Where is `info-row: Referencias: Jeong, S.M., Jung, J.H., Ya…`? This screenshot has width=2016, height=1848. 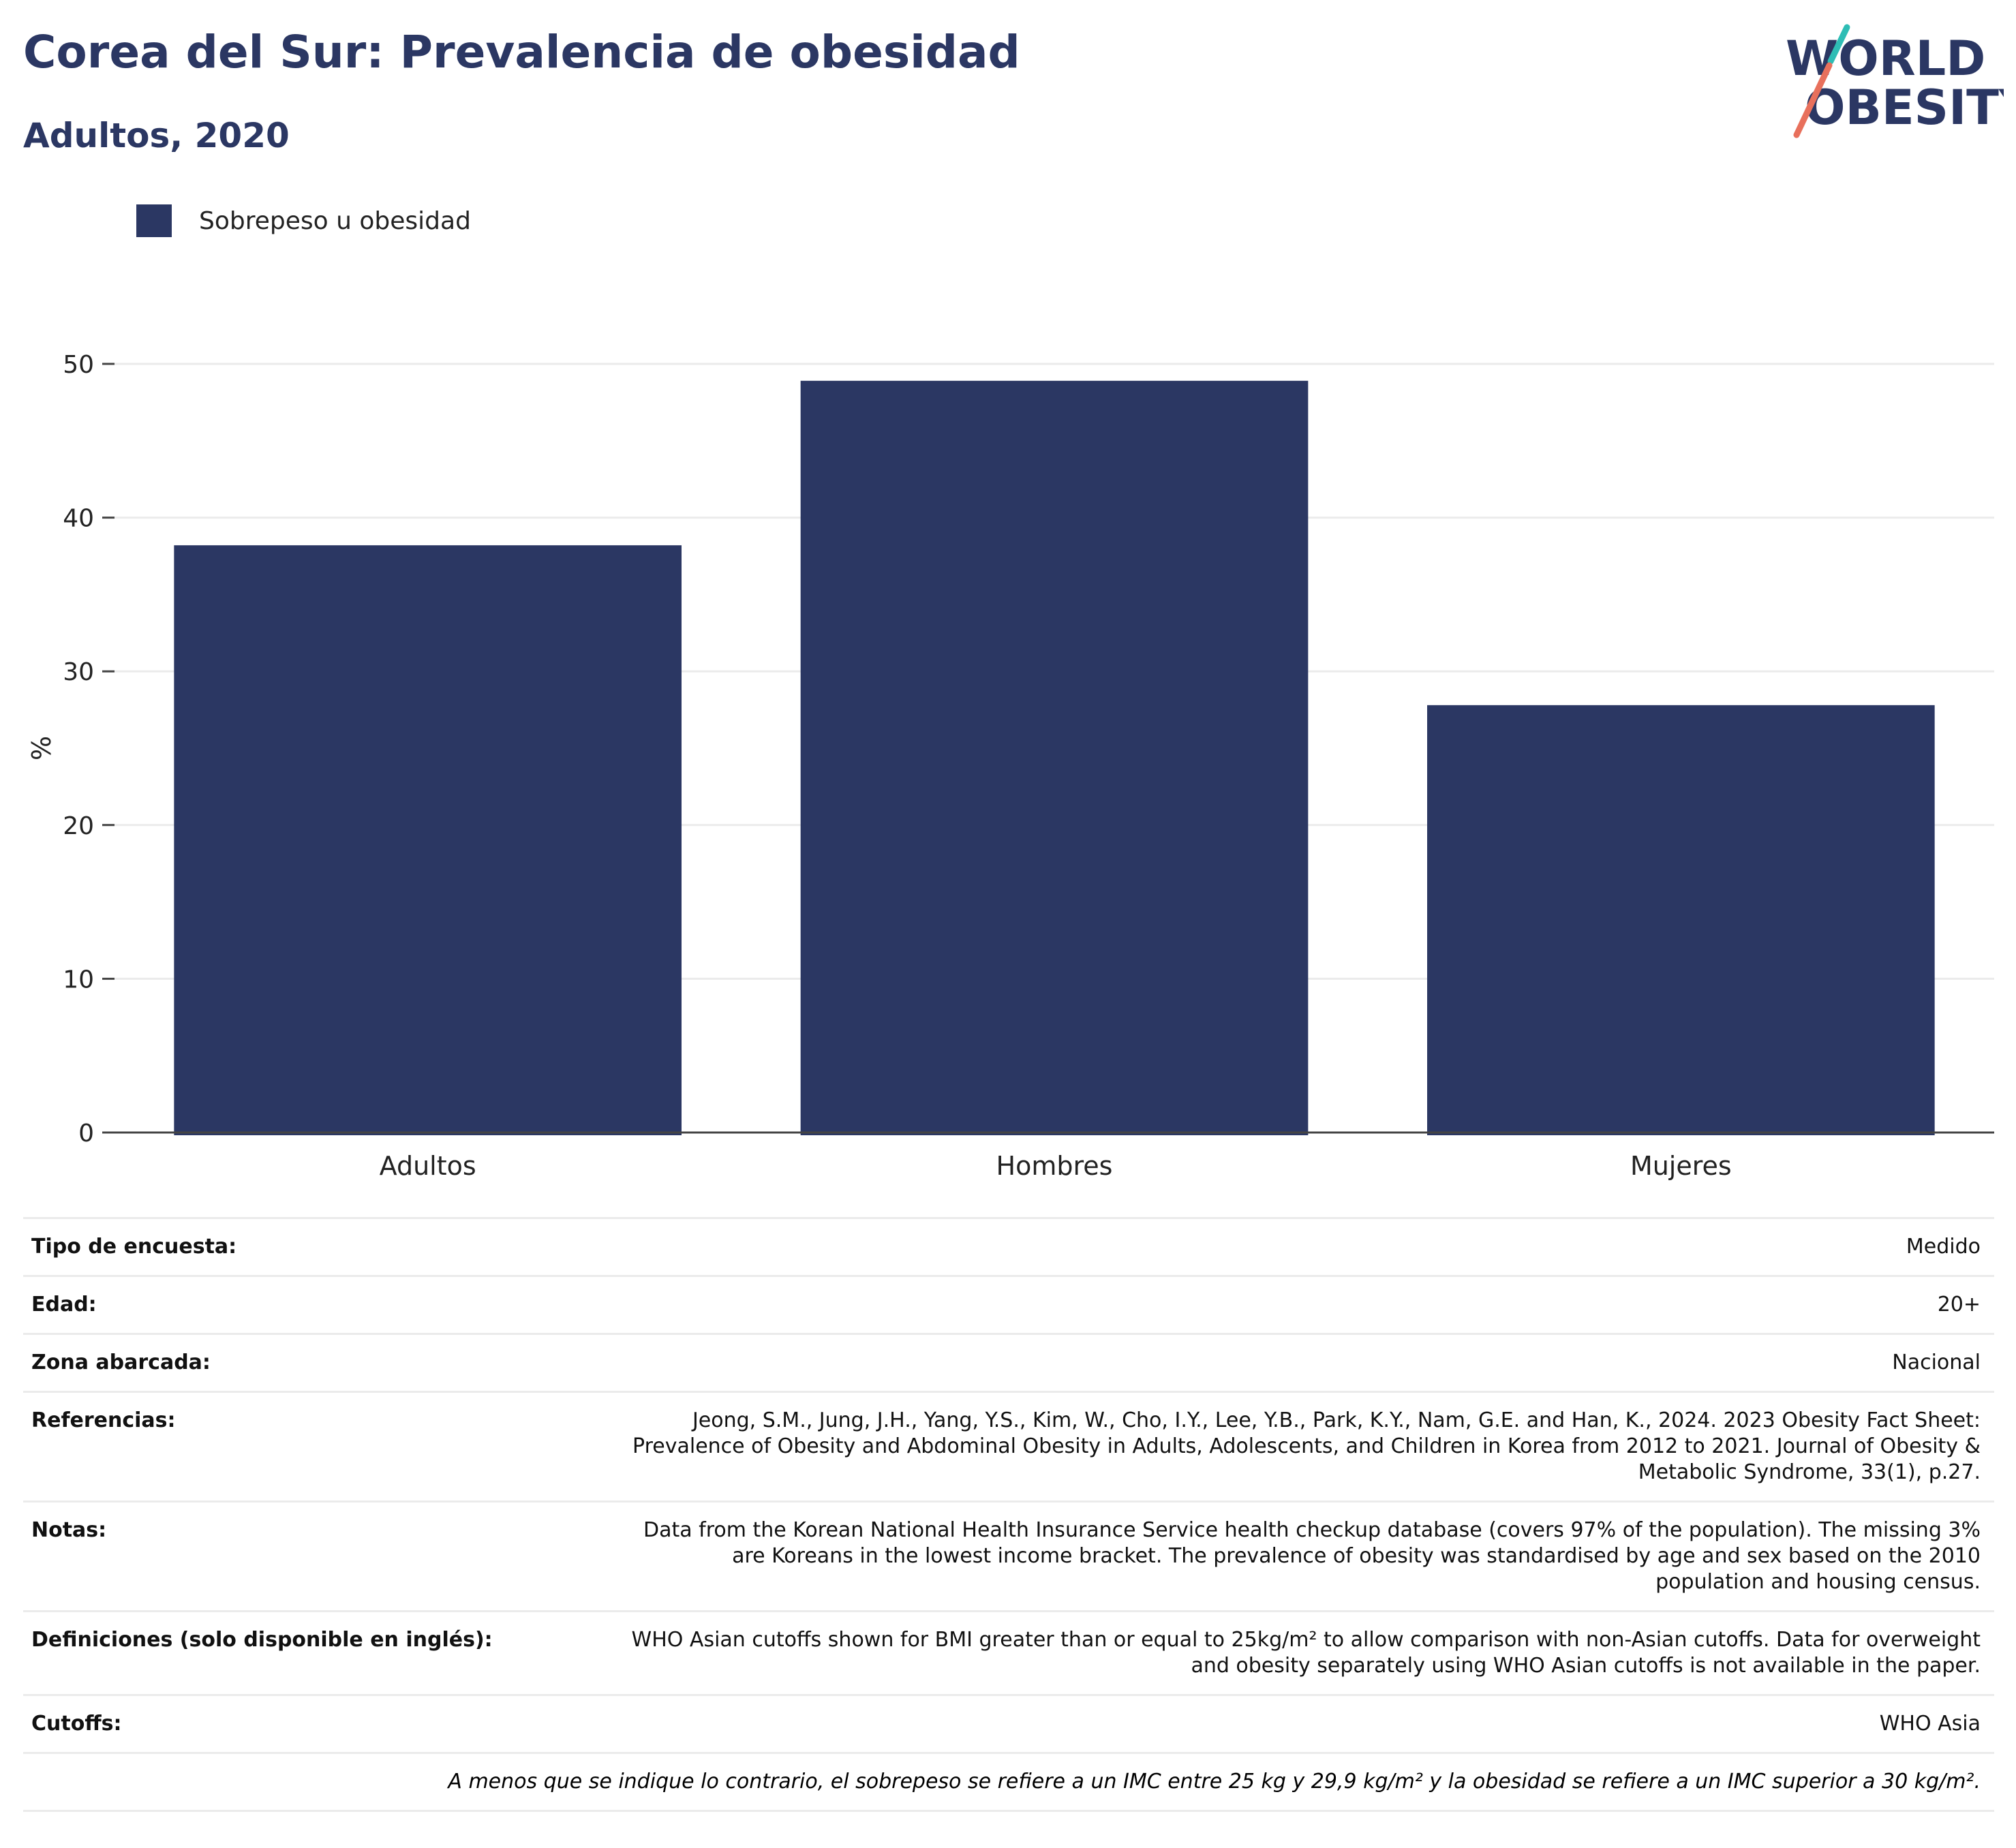 info-row: Referencias: Jeong, S.M., Jung, J.H., Ya… is located at coordinates (1008, 1446).